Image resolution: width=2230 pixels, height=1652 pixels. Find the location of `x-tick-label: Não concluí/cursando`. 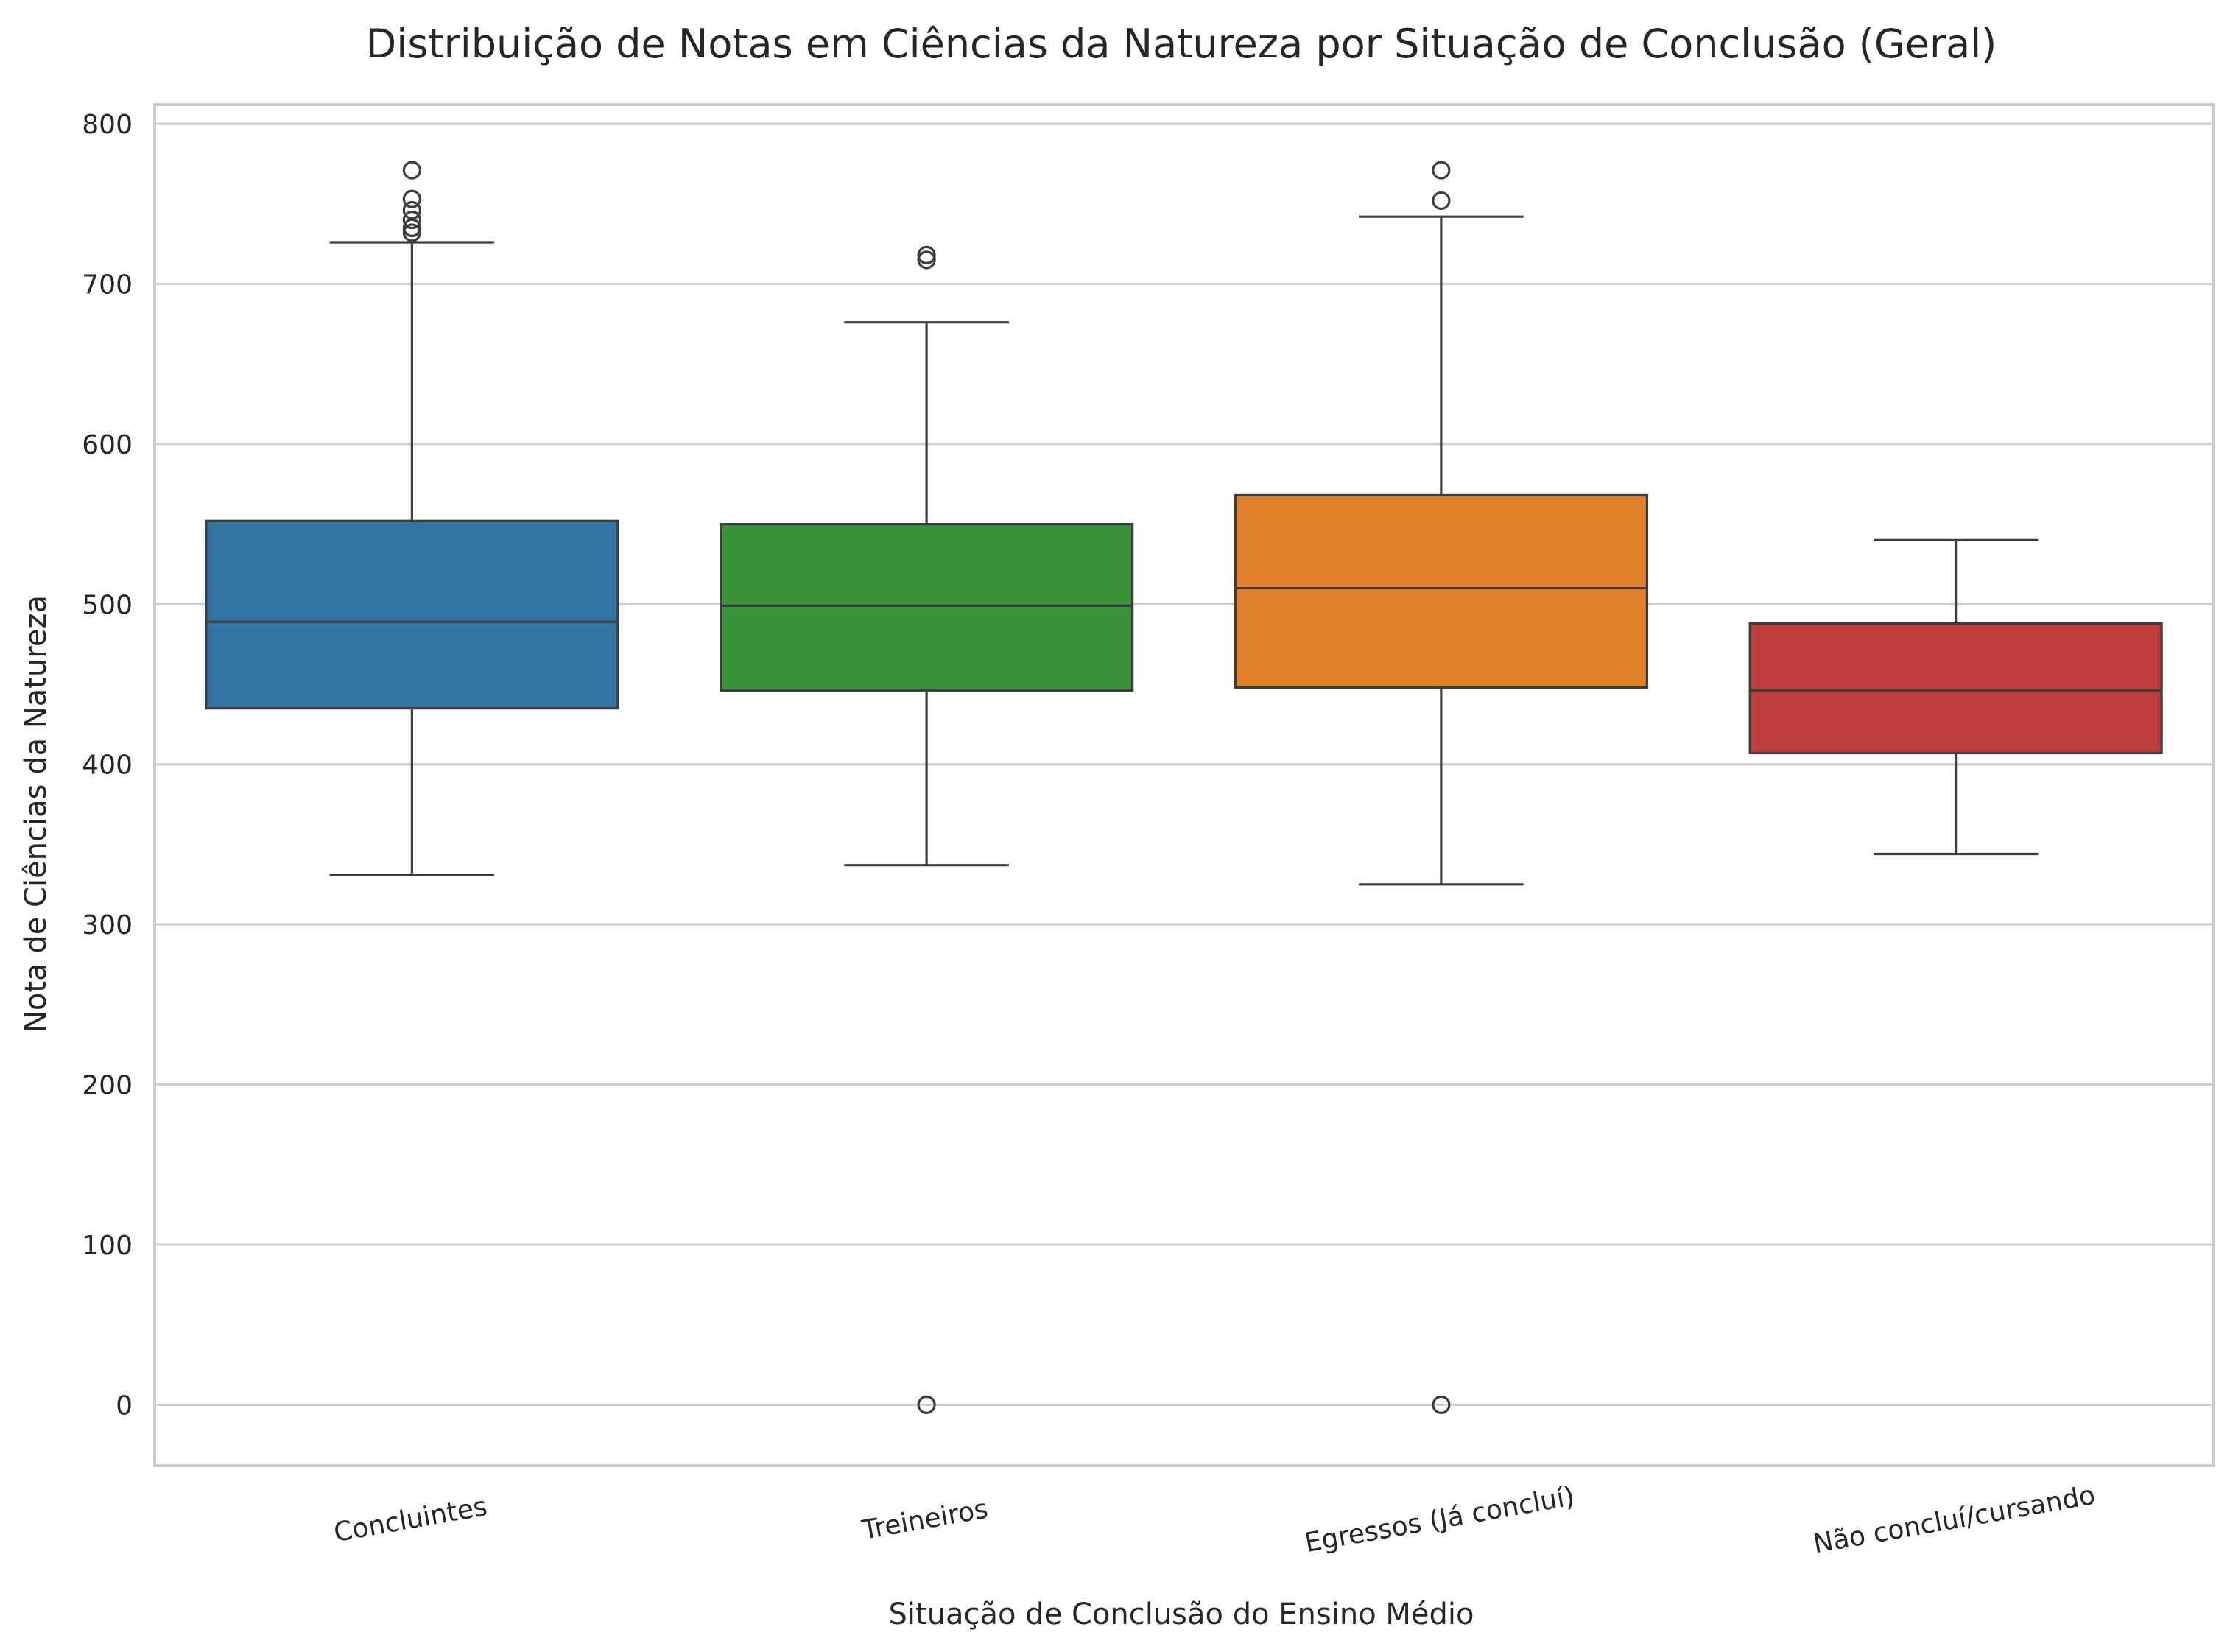

x-tick-label: Não concluí/cursando is located at coordinates (1954, 1520).